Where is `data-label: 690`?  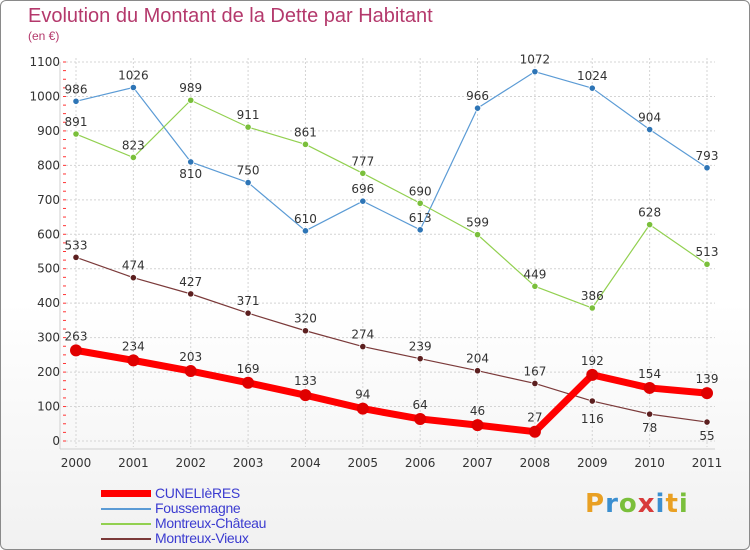
data-label: 690 is located at coordinates (420, 191).